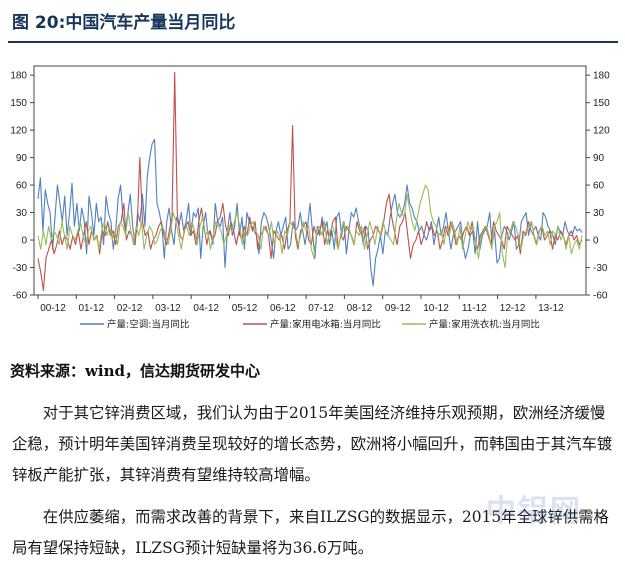  I want to click on x-tick-label: 11-12, so click(474, 308).